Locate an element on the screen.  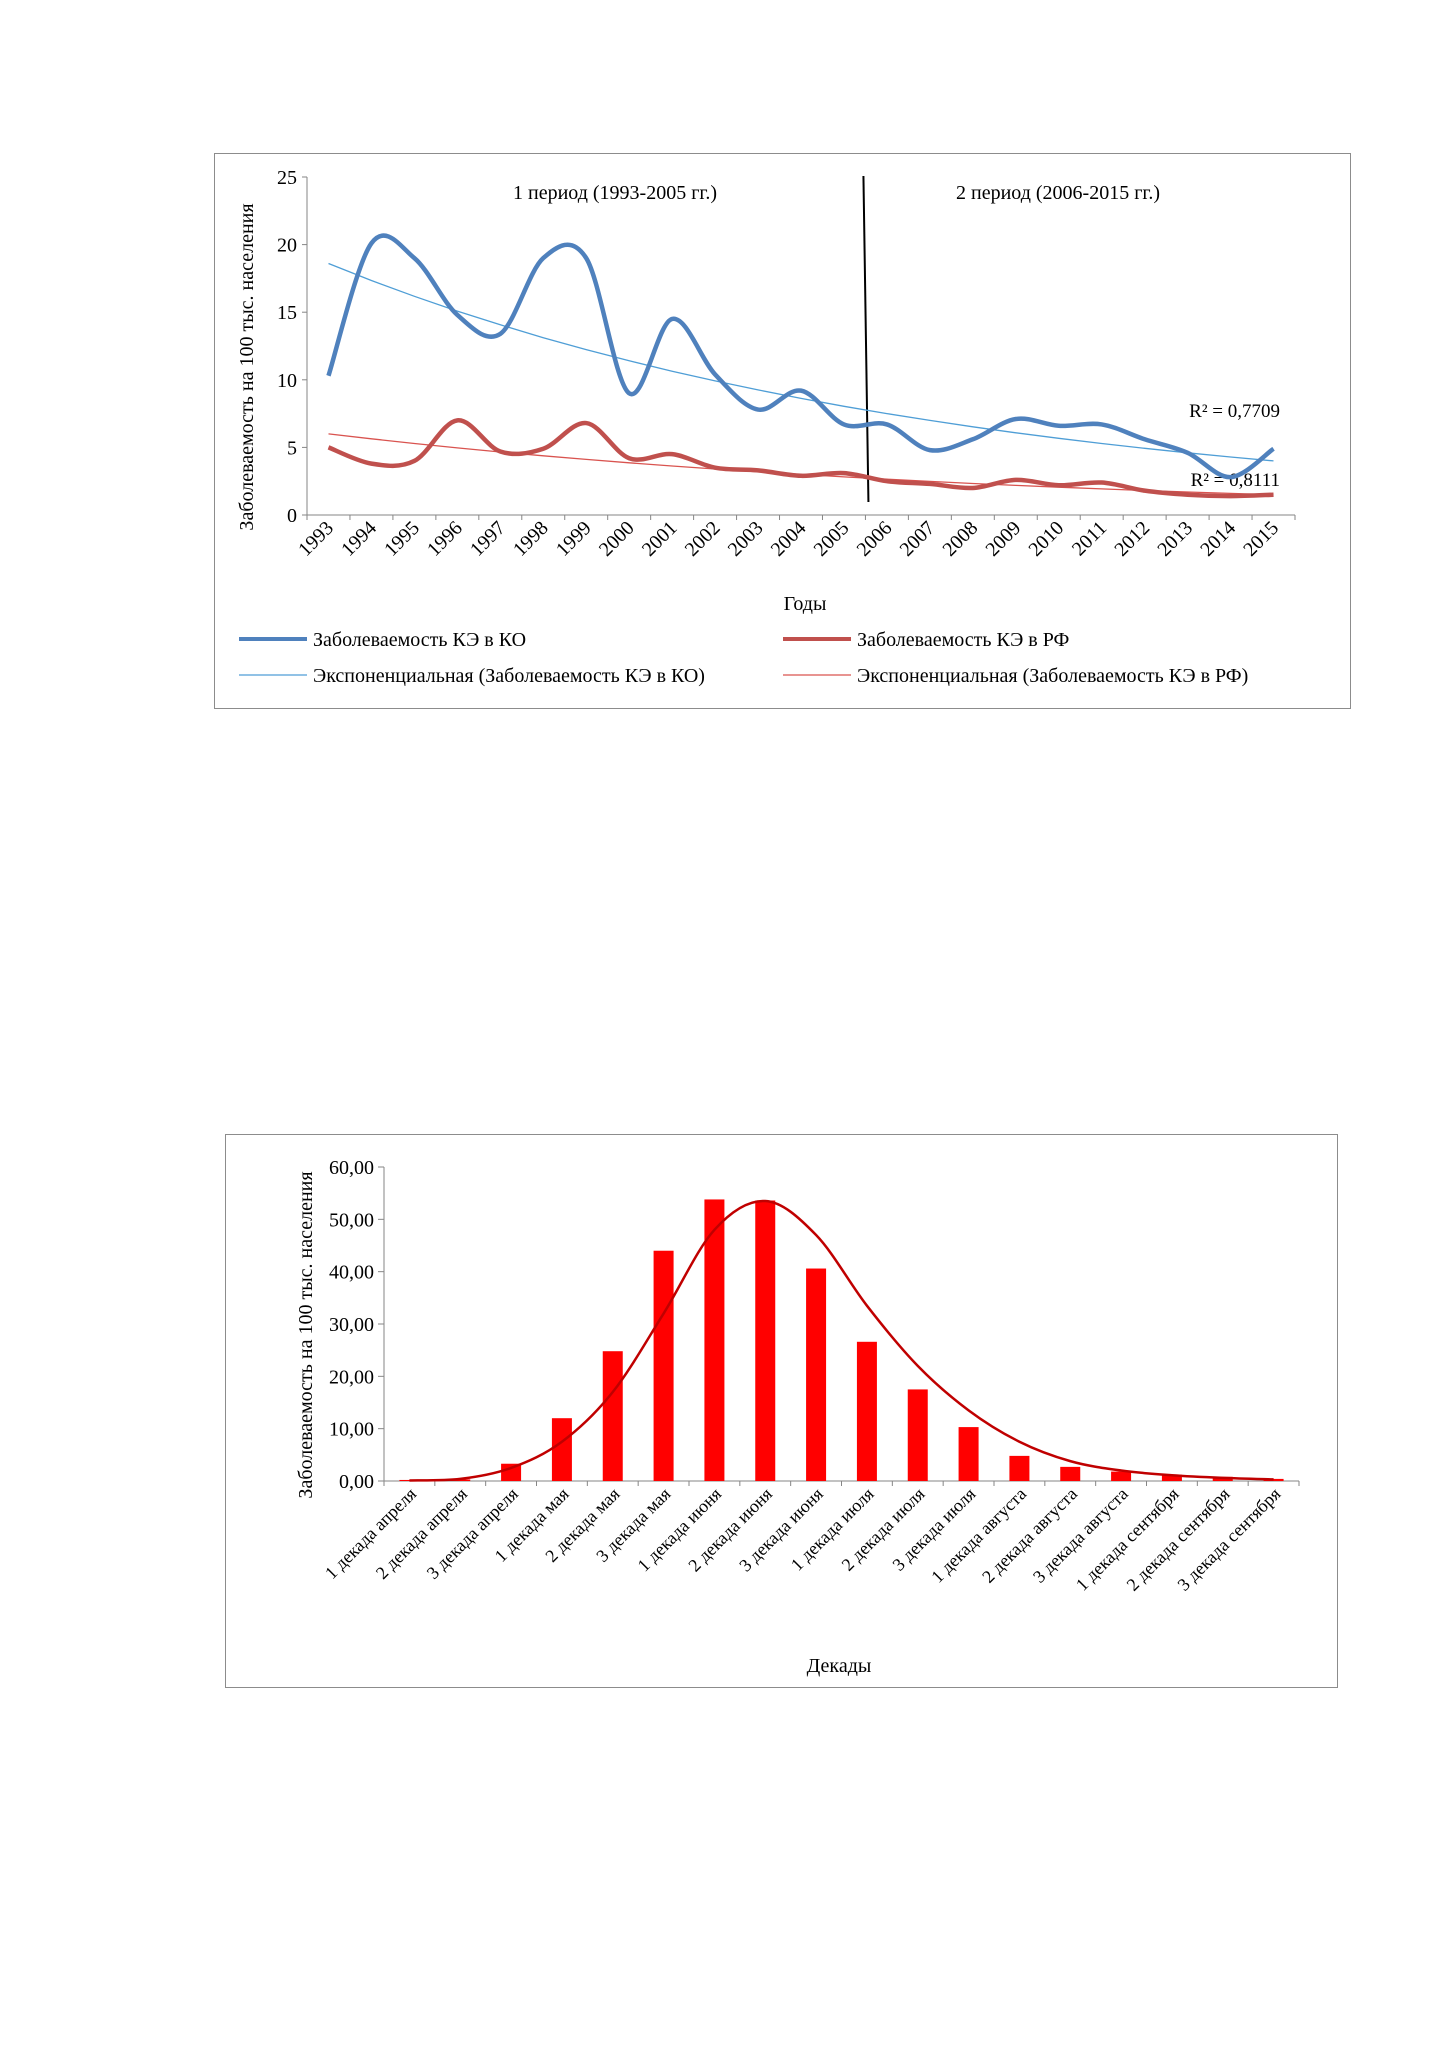
x-tick-label: 2009 is located at coordinates (1003, 539).